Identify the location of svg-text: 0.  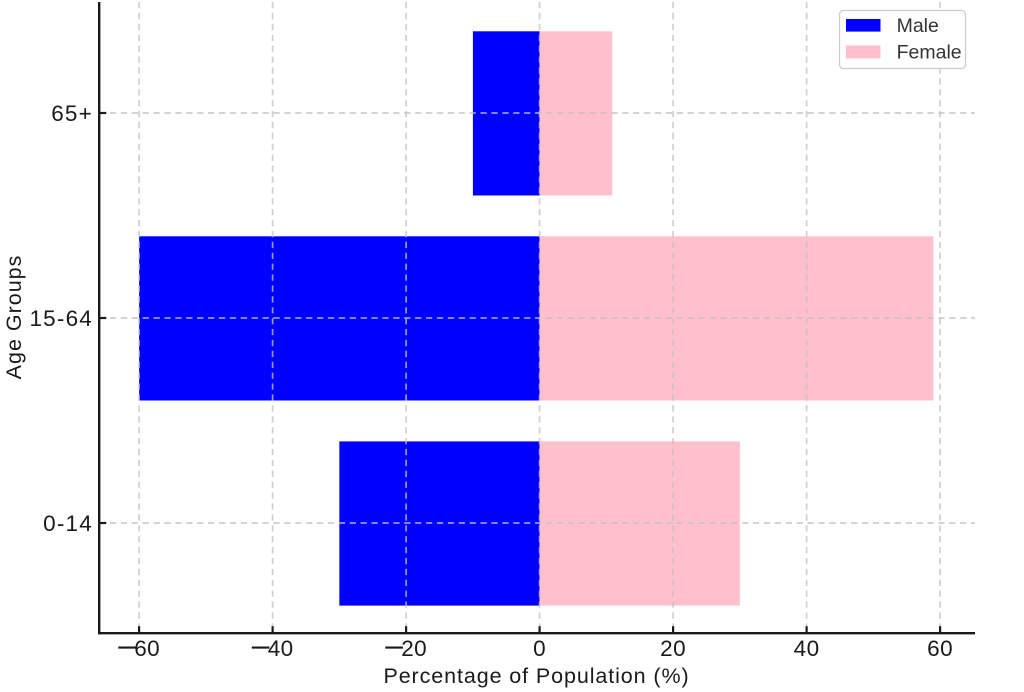
(539, 648).